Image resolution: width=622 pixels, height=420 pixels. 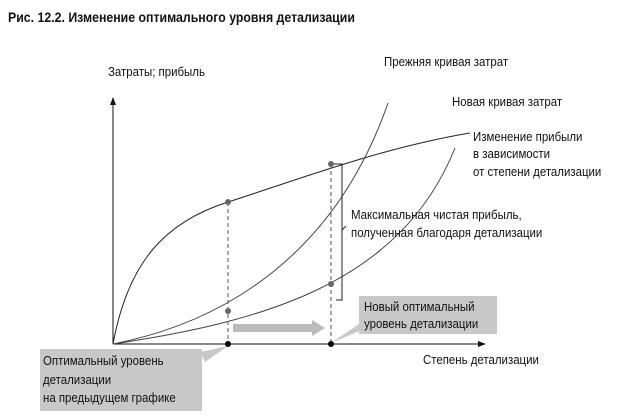 I want to click on old-optimum-label-2: детализации, so click(x=77, y=379).